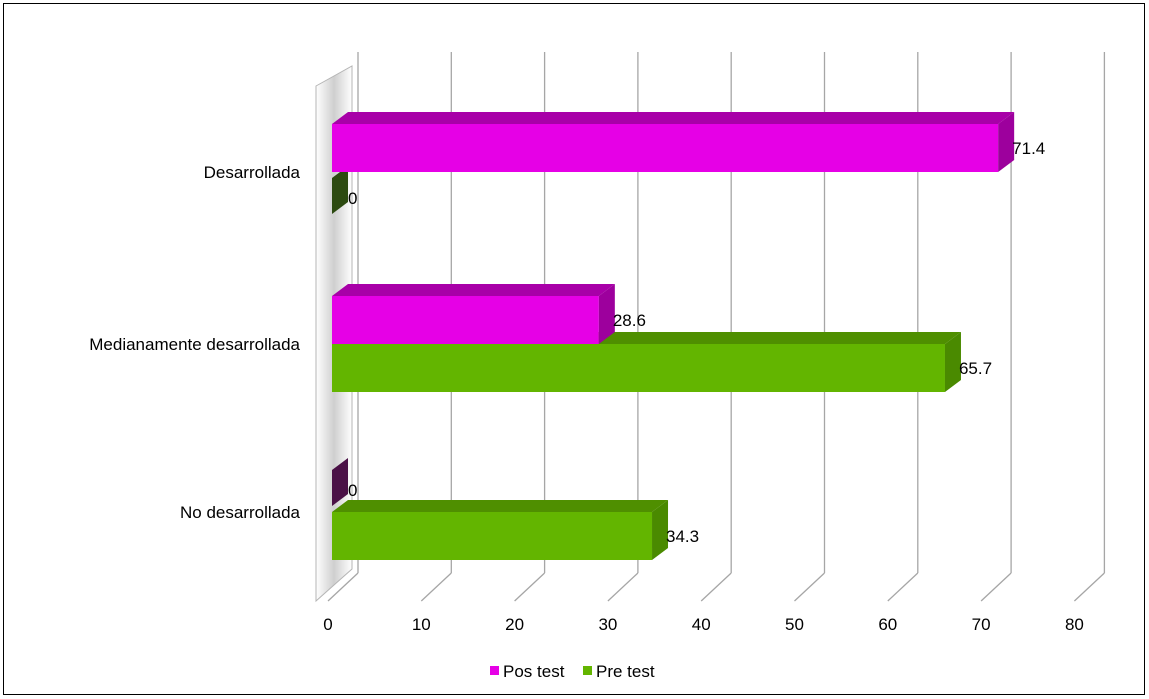 The width and height of the screenshot is (1149, 699). Describe the element at coordinates (607, 624) in the screenshot. I see `x-tick-label: 30` at that location.